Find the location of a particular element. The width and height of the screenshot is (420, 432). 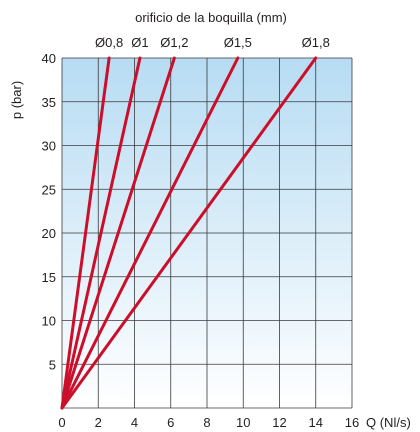

x-tick-label: 0 is located at coordinates (61, 422).